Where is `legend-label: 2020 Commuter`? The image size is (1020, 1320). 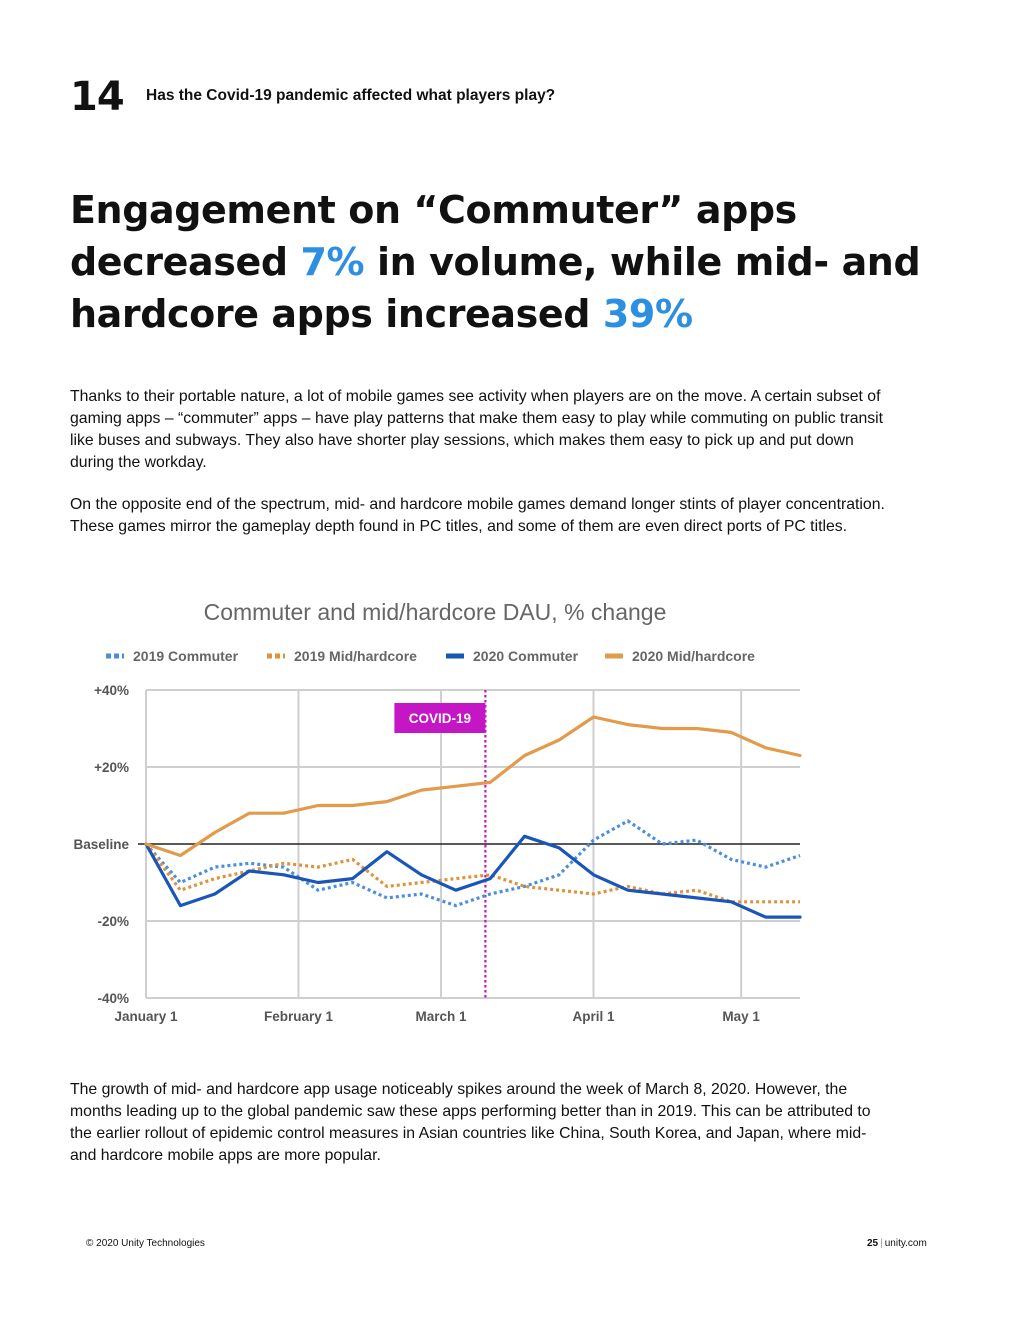
legend-label: 2020 Commuter is located at coordinates (526, 656).